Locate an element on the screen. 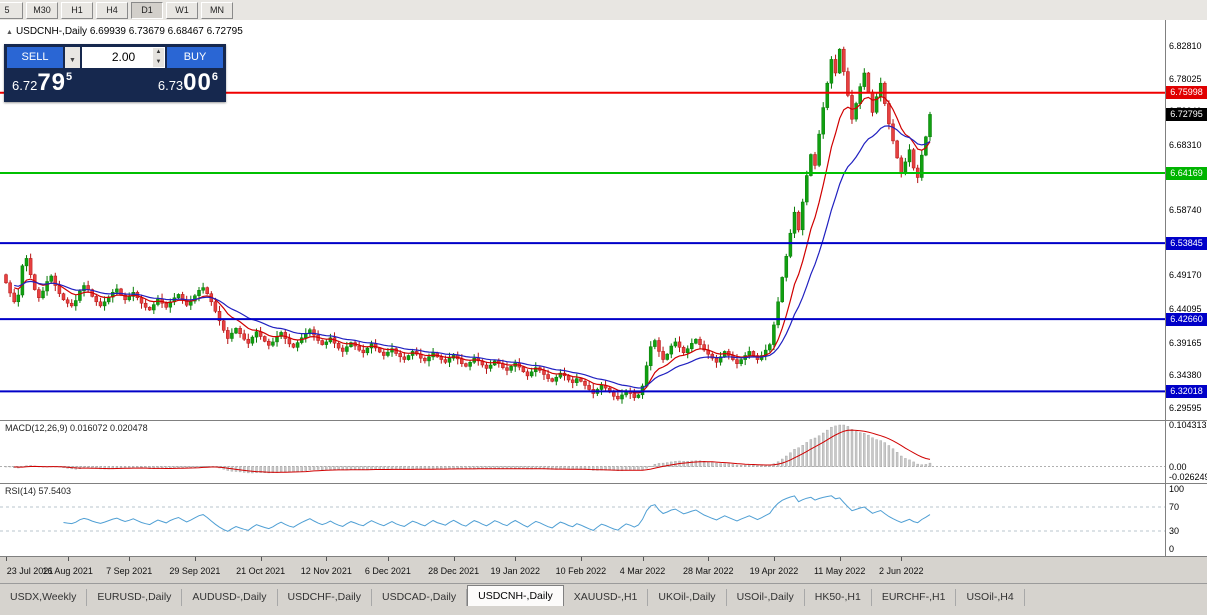 The image size is (1207, 615). volume-decrease-button: ▼ is located at coordinates (158, 62).